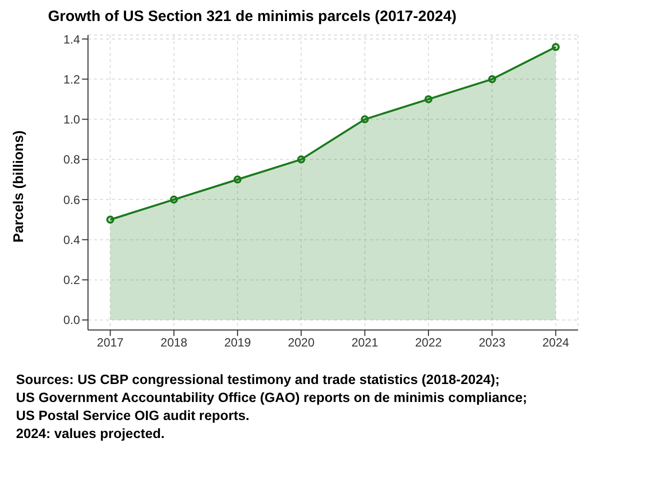 Image resolution: width=650 pixels, height=485 pixels. Describe the element at coordinates (238, 343) in the screenshot. I see `x-tick-label: 2019` at that location.